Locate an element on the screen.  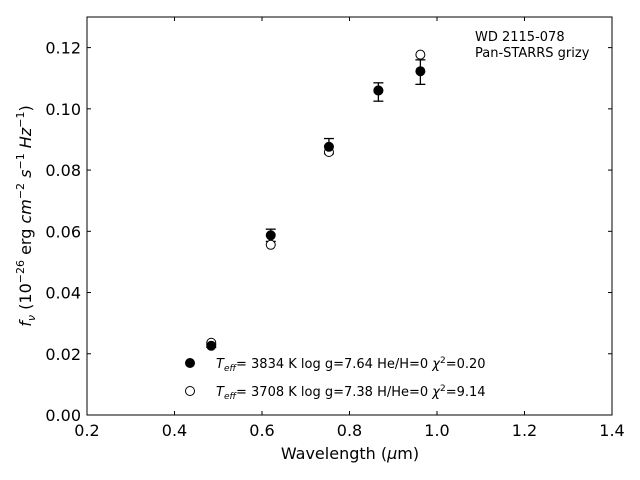
y-tick-label: 0.02 is located at coordinates (63, 354).